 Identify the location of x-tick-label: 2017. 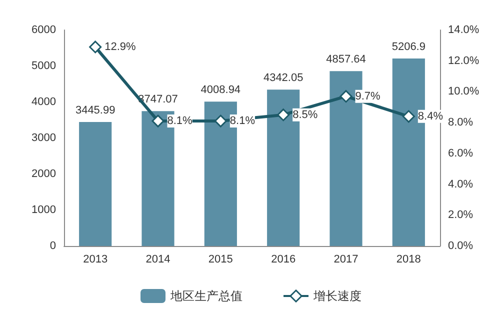
(346, 260).